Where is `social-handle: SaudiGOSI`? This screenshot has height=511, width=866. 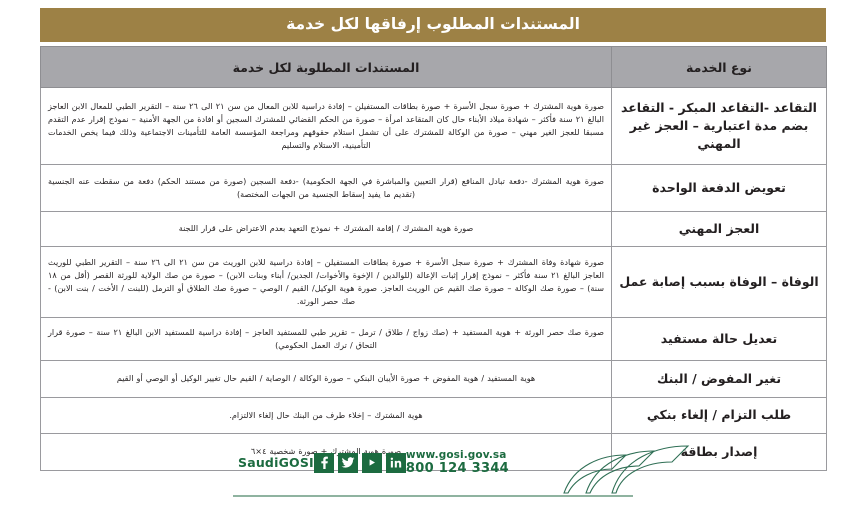
social-handle: SaudiGOSI is located at coordinates (276, 463).